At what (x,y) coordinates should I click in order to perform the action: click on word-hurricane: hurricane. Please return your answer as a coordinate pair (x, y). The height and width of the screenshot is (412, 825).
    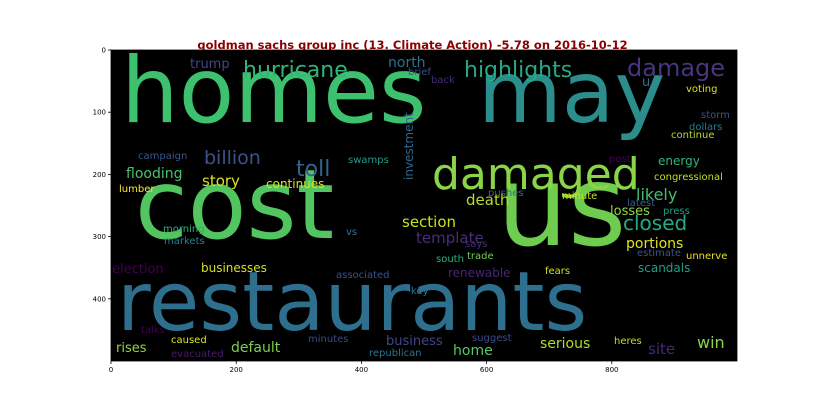
    Looking at the image, I should click on (295, 70).